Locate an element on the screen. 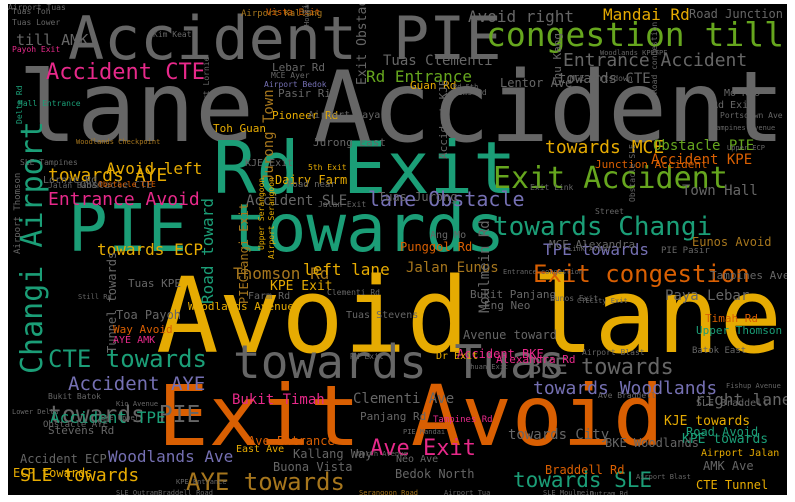 This screenshot has height=502, width=795. word: Obstacle PIE is located at coordinates (704, 146).